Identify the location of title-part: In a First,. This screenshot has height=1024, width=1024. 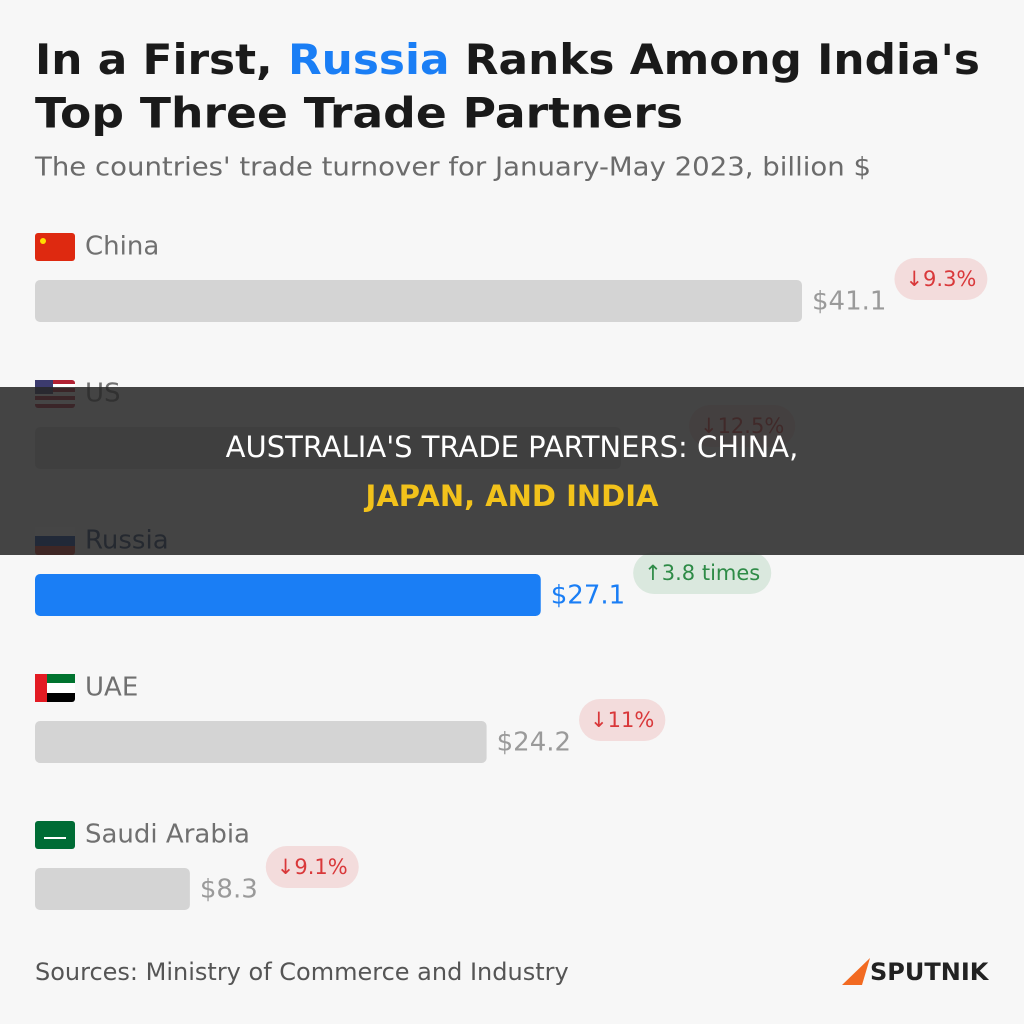
(161, 59).